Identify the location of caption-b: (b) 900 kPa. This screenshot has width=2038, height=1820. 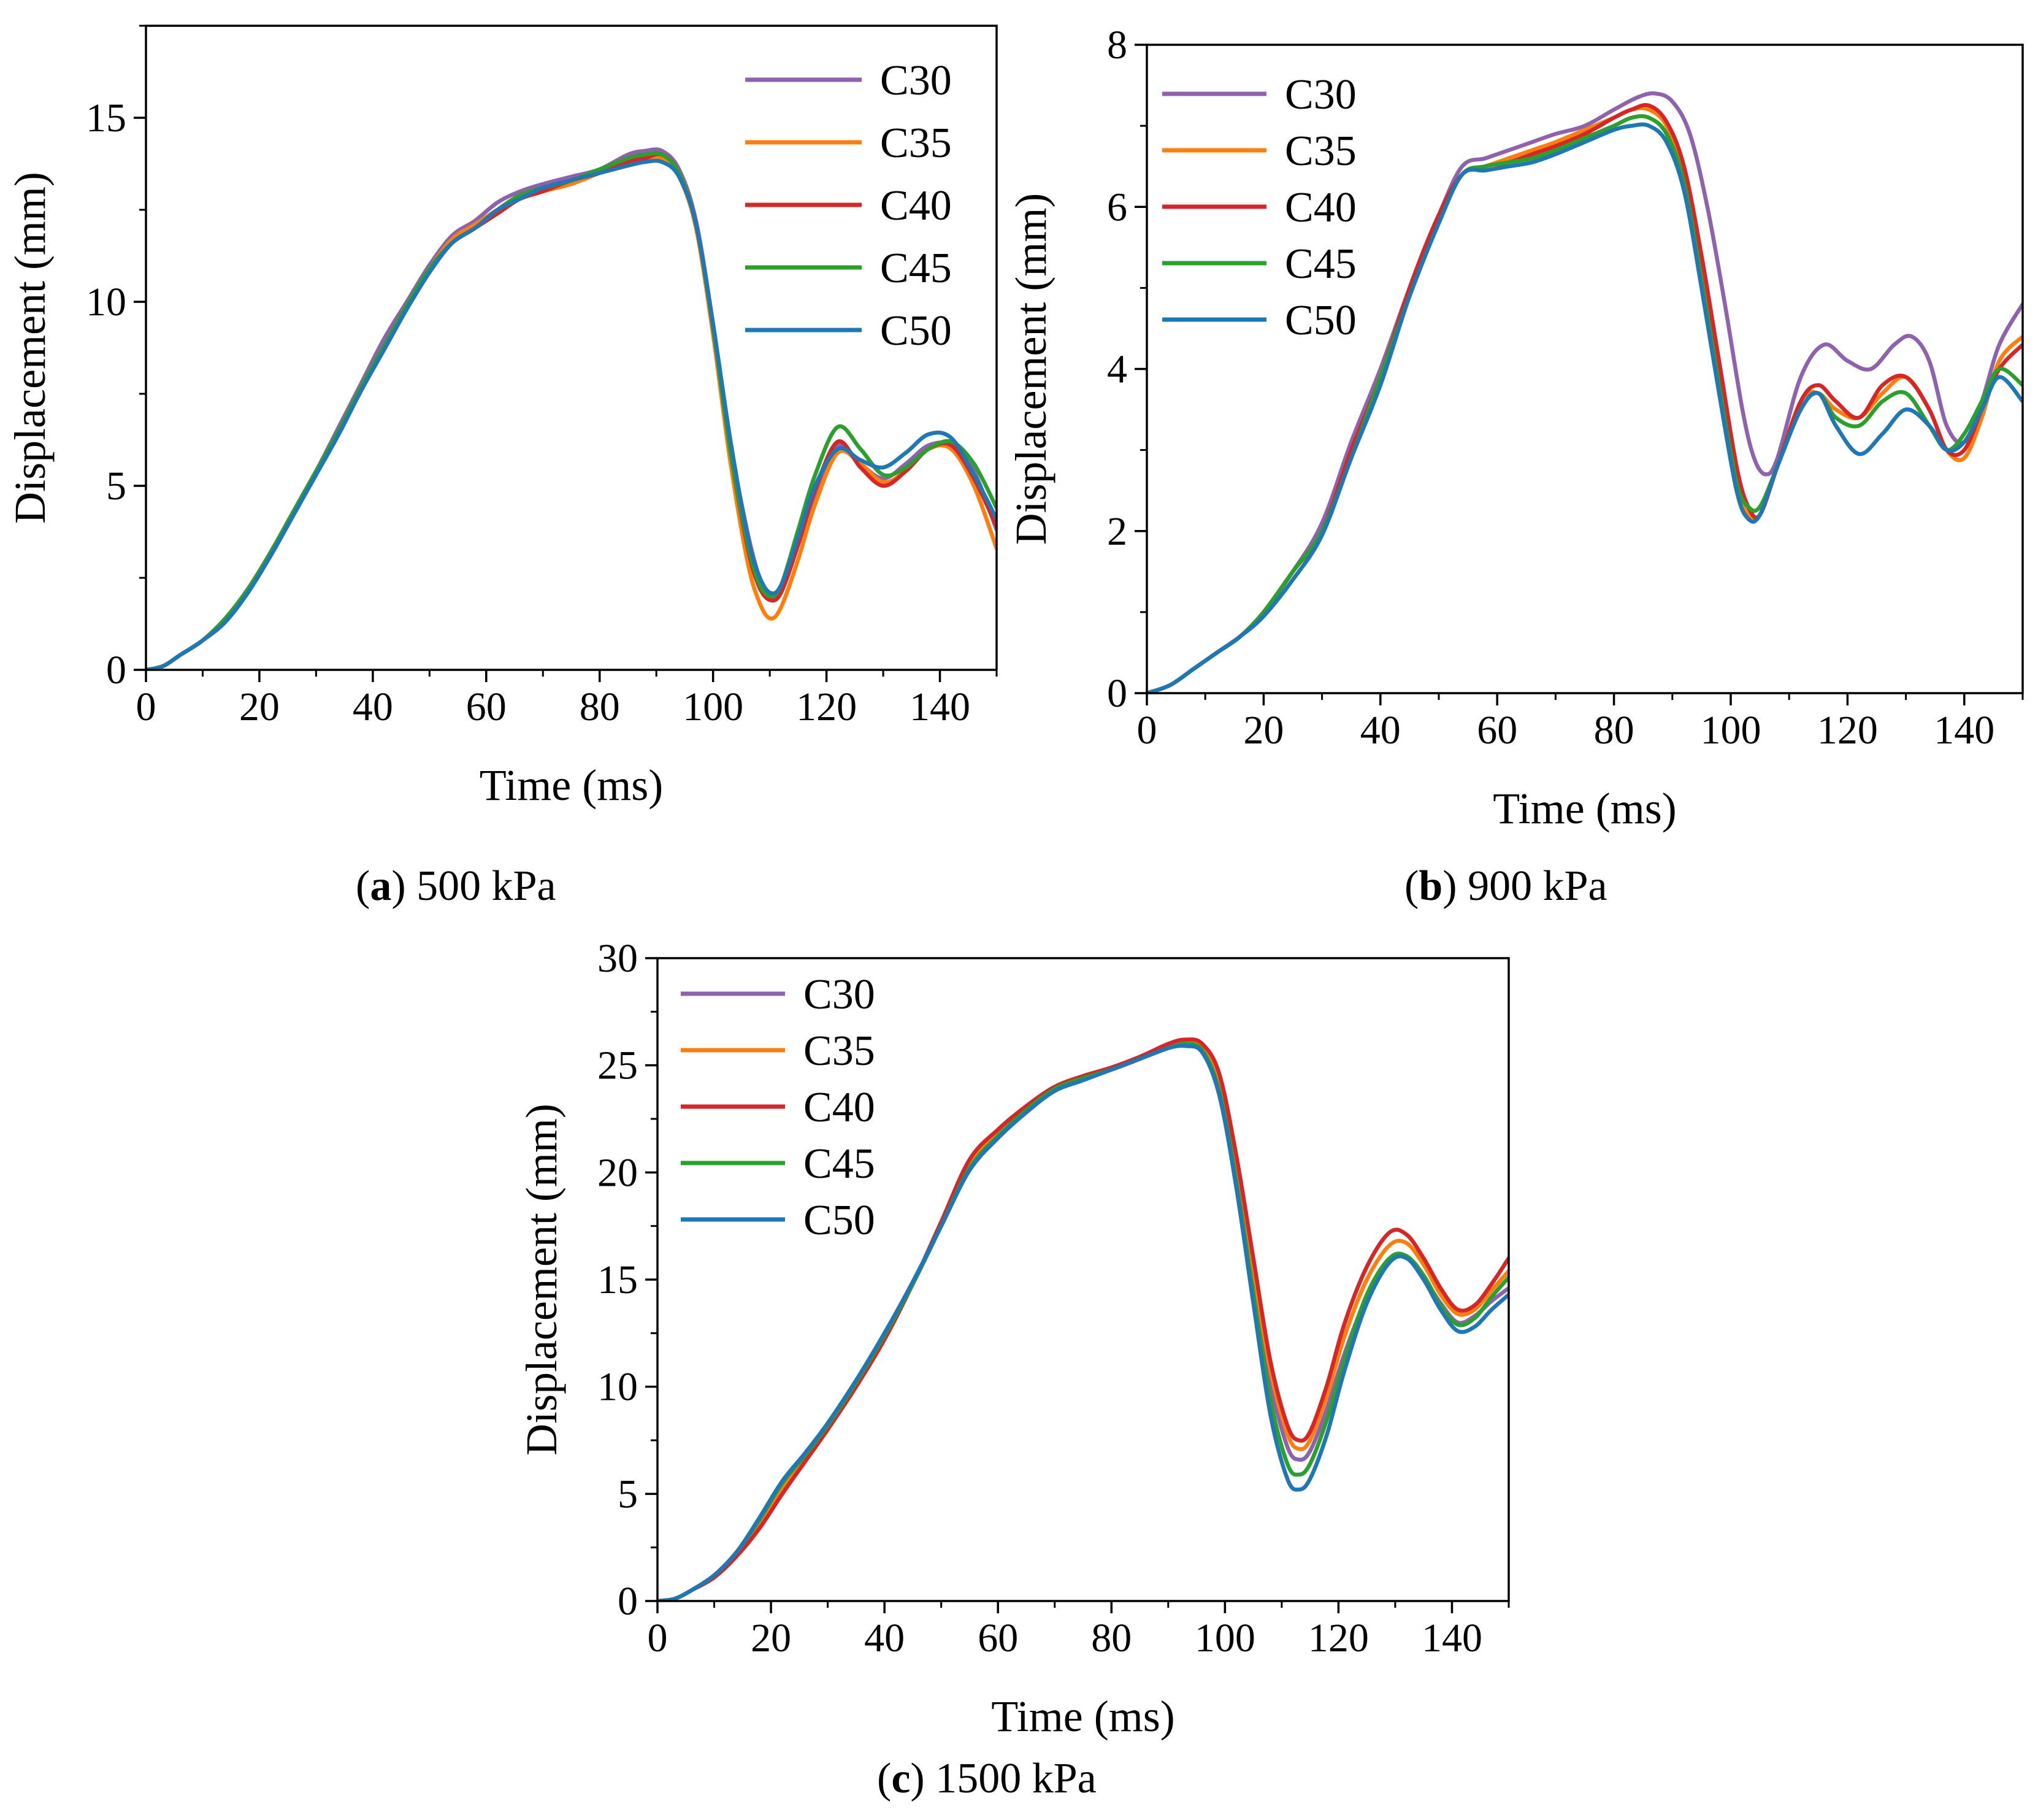
(1505, 886).